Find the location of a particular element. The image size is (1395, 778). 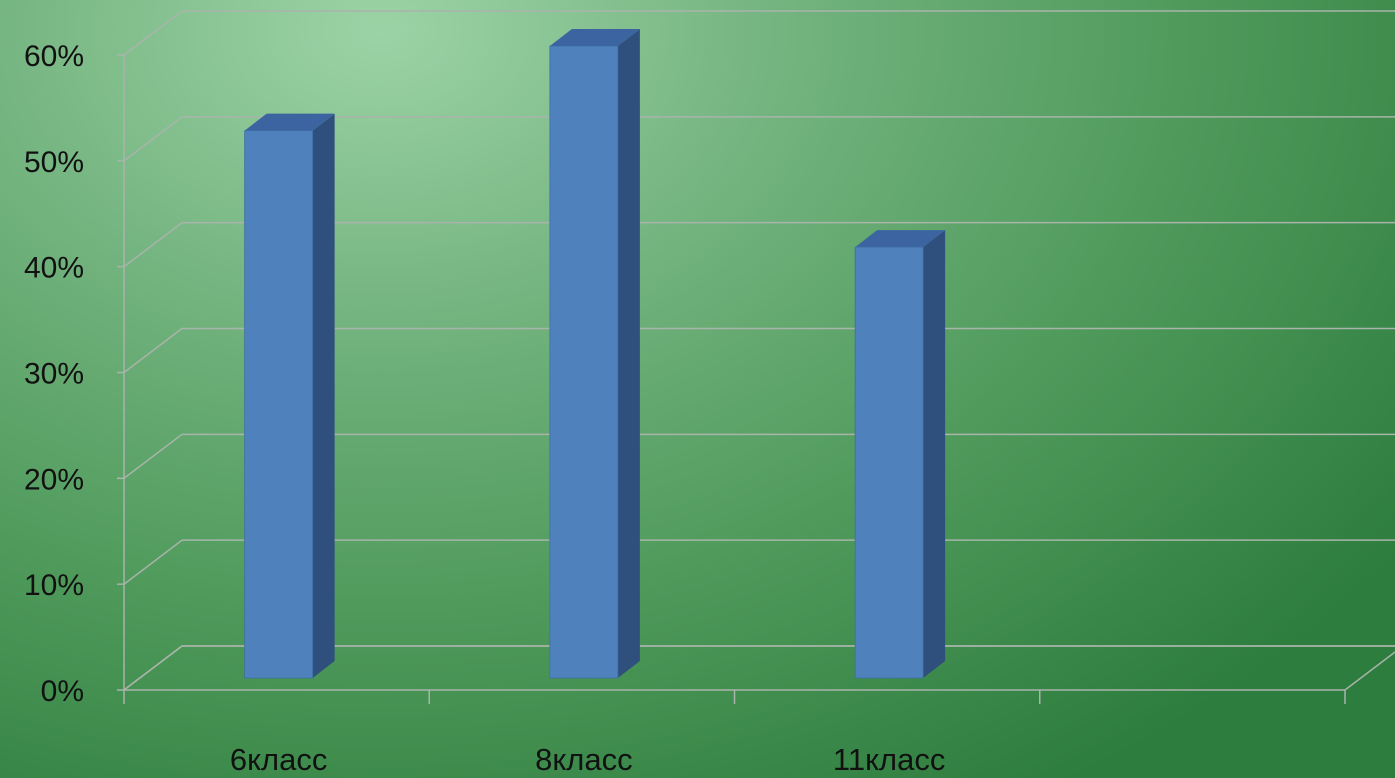

x-tick-label: 6класс is located at coordinates (278, 759).